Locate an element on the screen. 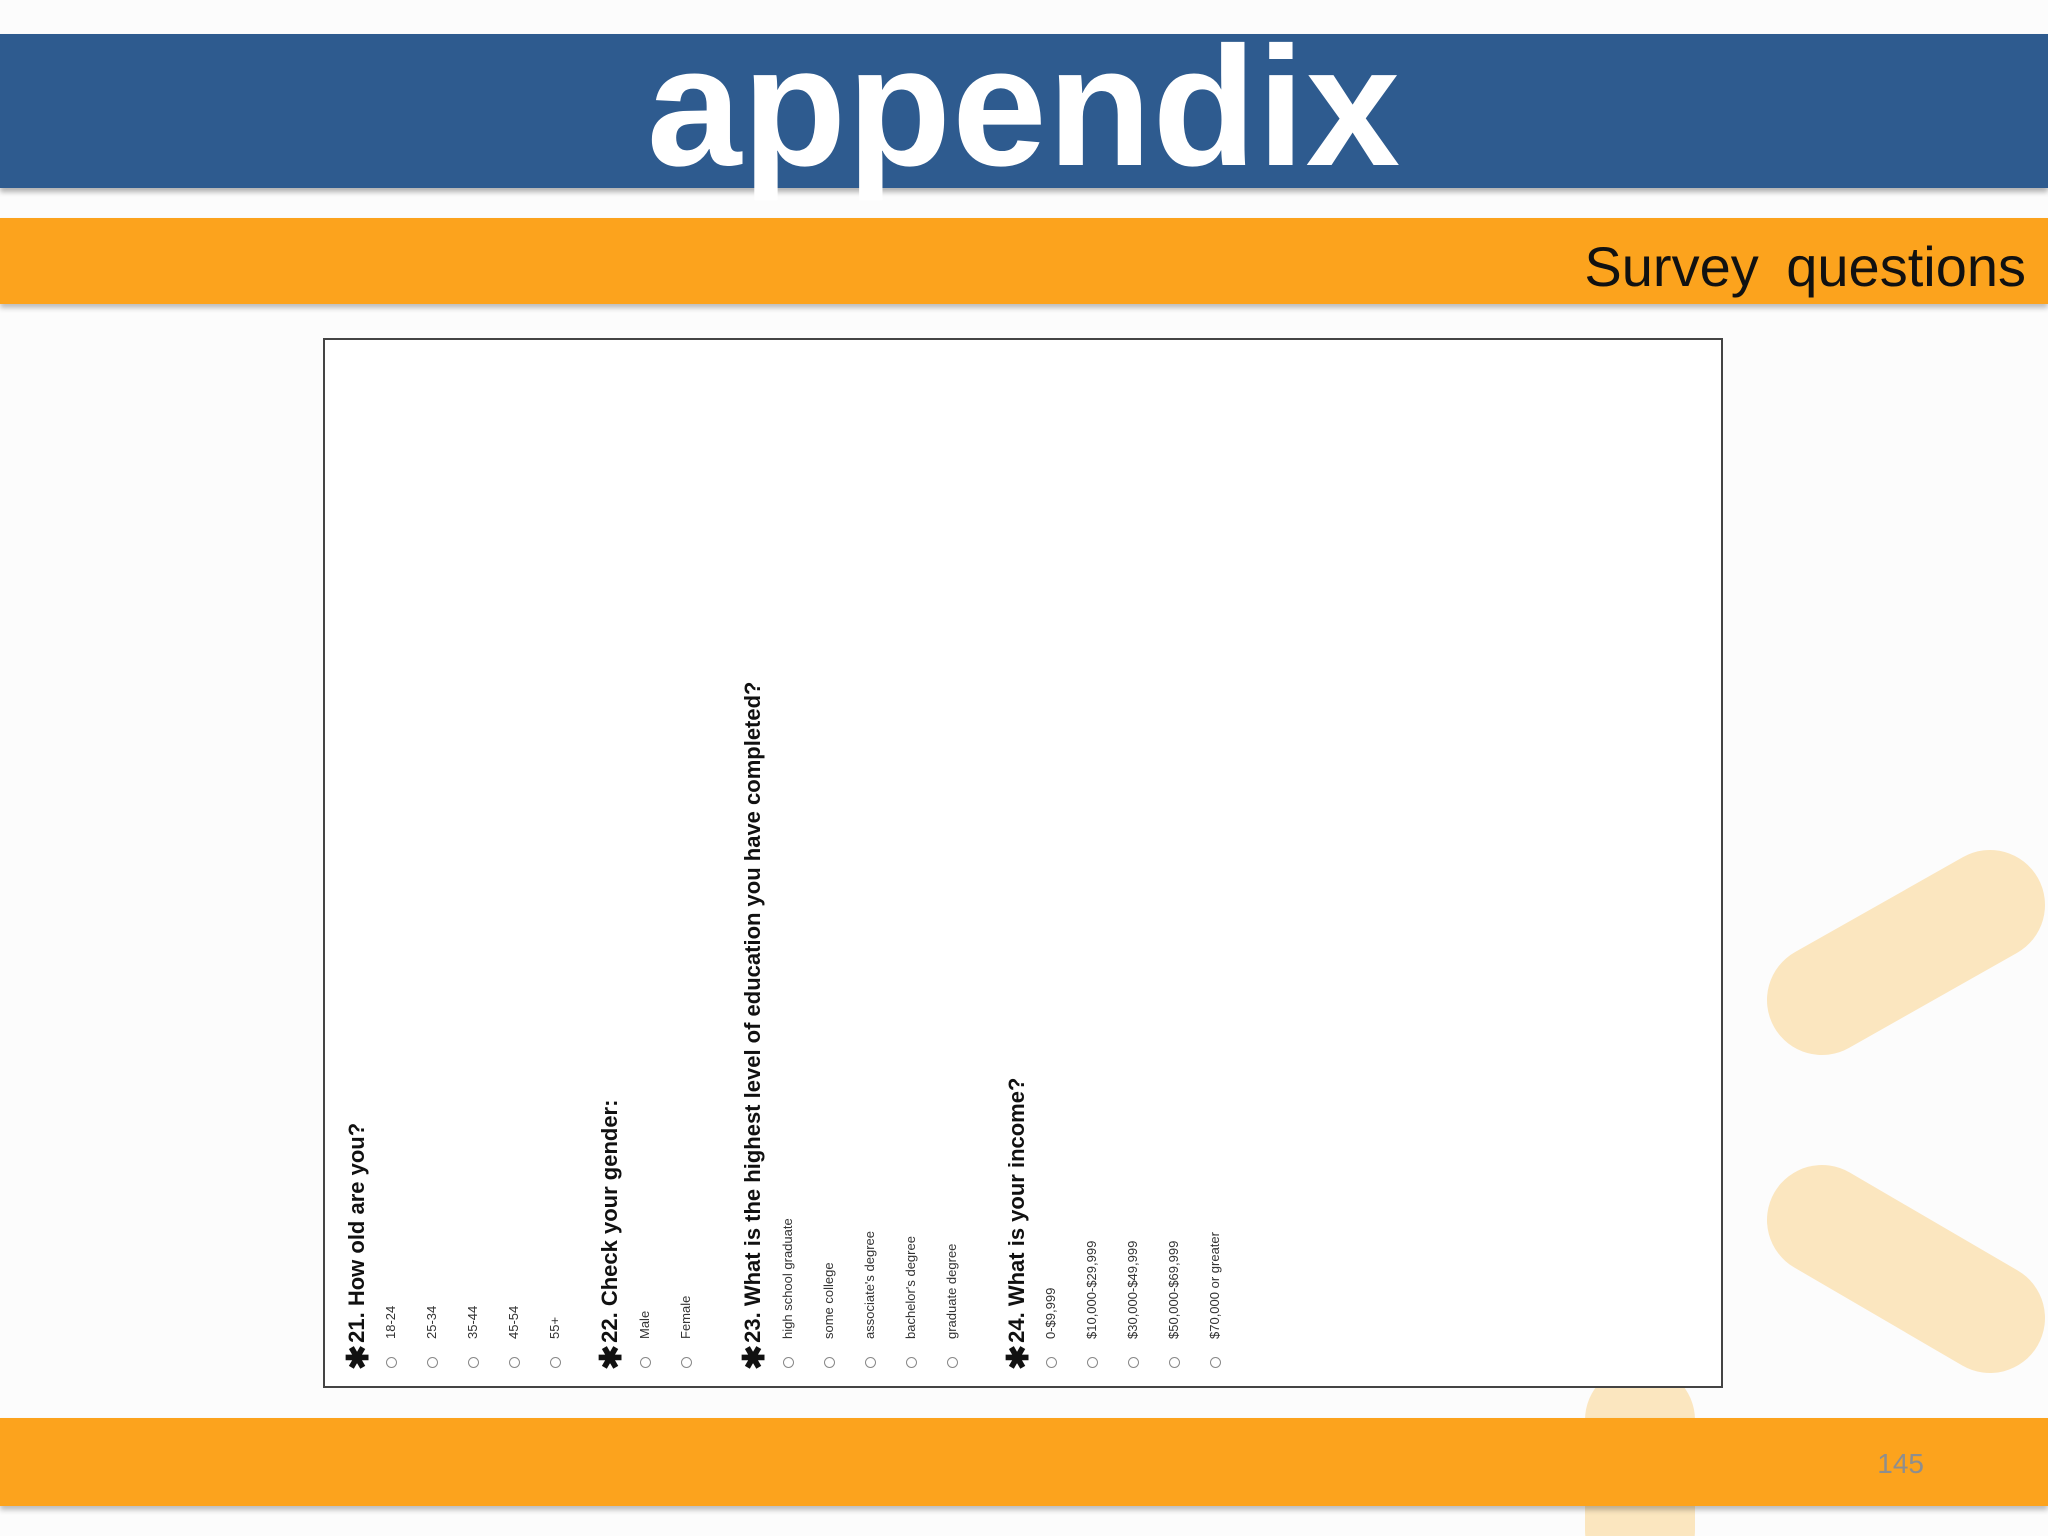 The width and height of the screenshot is (2048, 1536). option-q21-2: 25-34 is located at coordinates (431, 1337).